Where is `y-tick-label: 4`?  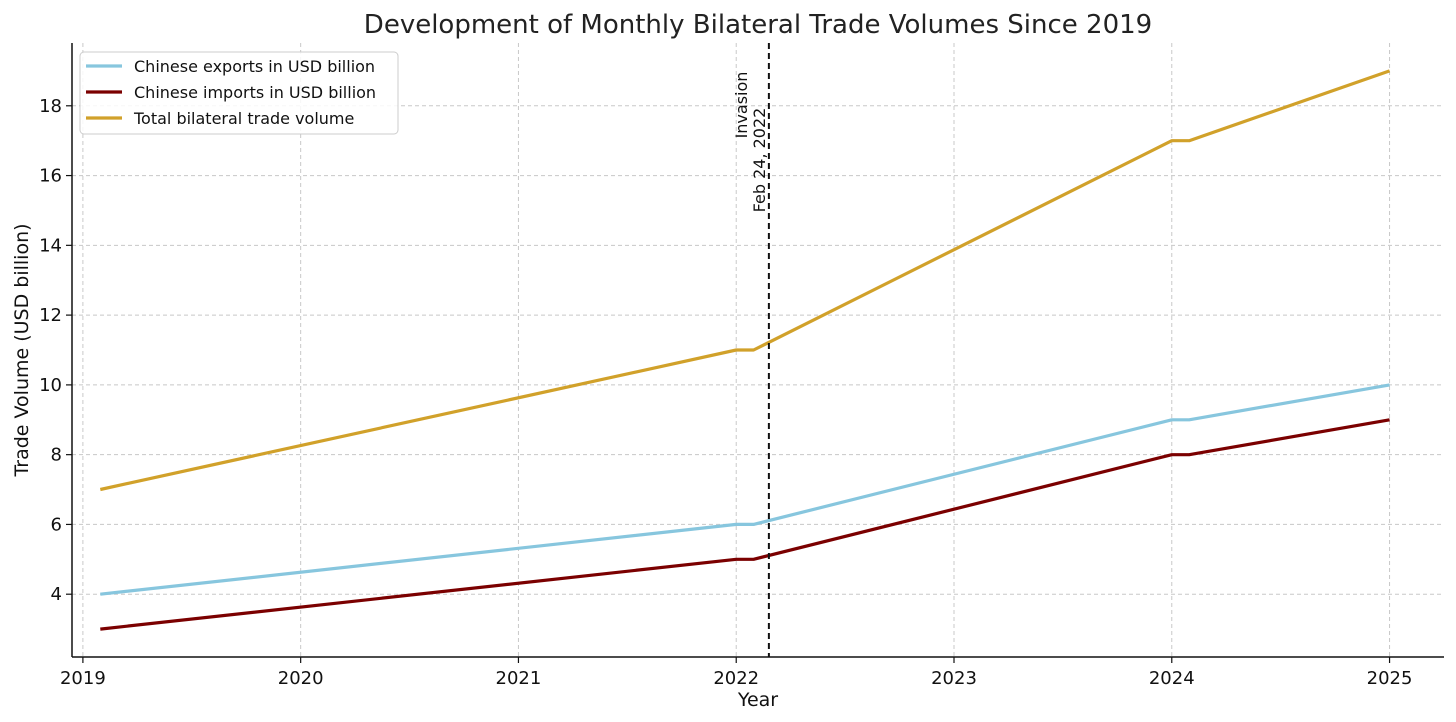
y-tick-label: 4 is located at coordinates (56, 594).